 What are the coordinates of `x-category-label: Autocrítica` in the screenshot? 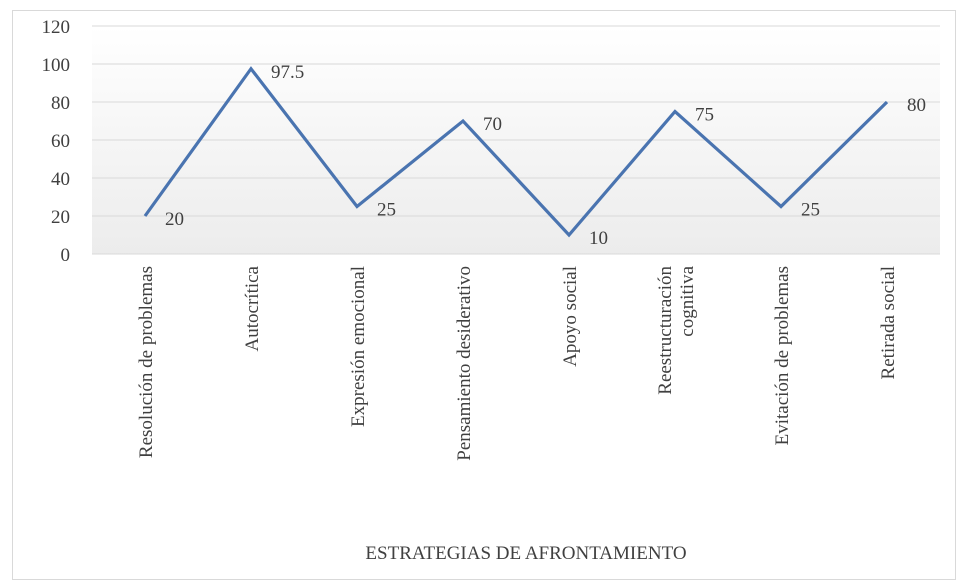 It's located at (252, 308).